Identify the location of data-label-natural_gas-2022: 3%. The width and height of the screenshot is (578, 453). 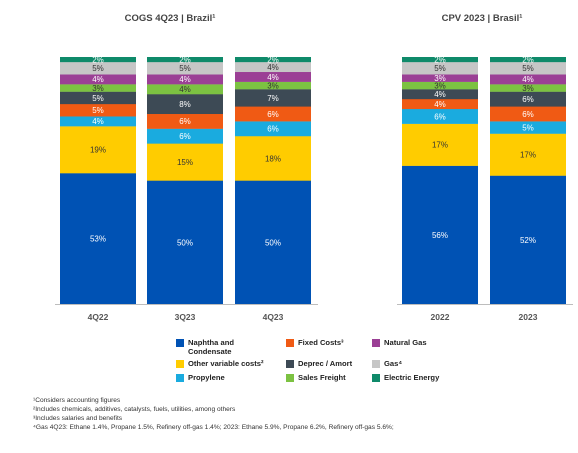
(440, 78).